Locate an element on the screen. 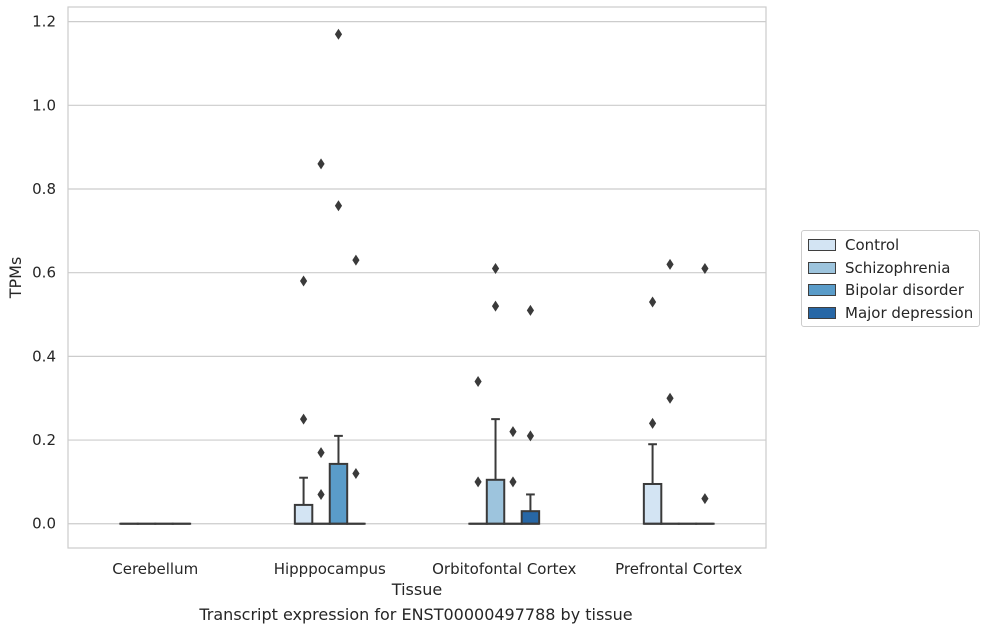 This screenshot has height=634, width=997. y-tick-label: 0.2 is located at coordinates (44, 440).